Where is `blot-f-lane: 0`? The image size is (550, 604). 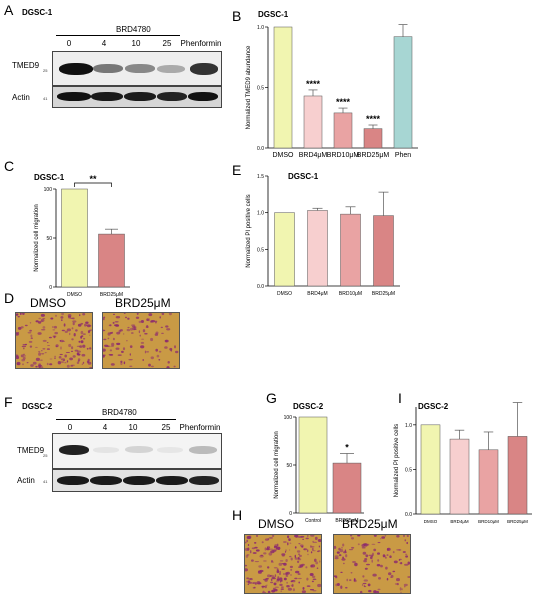 blot-f-lane: 0 is located at coordinates (70, 427).